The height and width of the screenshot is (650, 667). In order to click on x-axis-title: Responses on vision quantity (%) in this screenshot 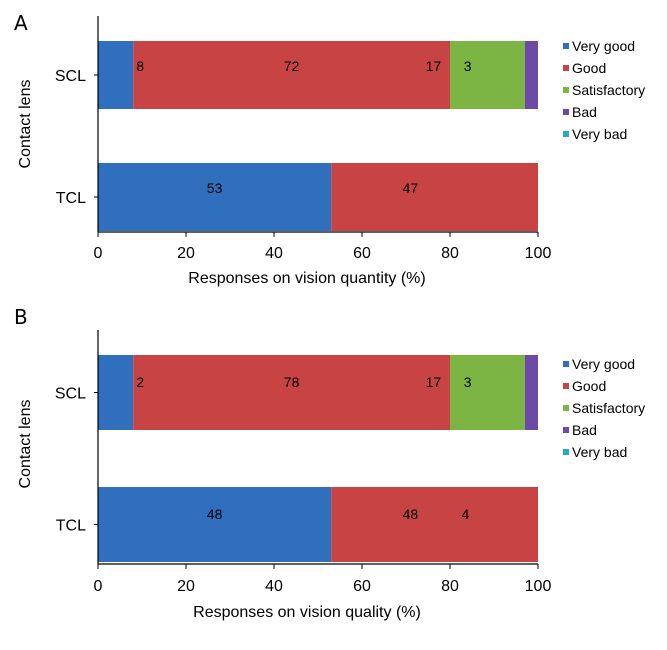, I will do `click(306, 278)`.